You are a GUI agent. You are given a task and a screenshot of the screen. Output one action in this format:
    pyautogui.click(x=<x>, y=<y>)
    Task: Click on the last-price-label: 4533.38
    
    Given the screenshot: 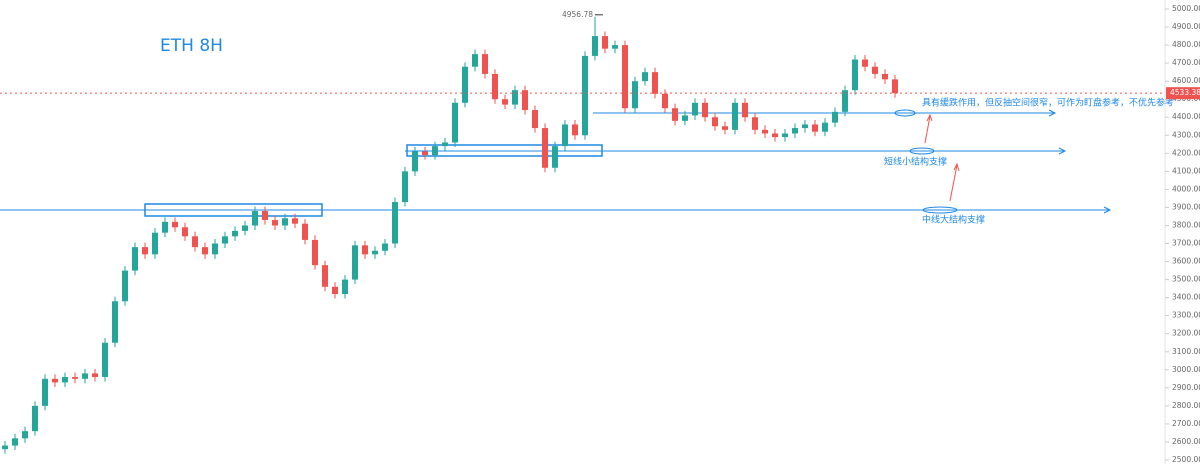 What is the action you would take?
    pyautogui.click(x=1185, y=92)
    